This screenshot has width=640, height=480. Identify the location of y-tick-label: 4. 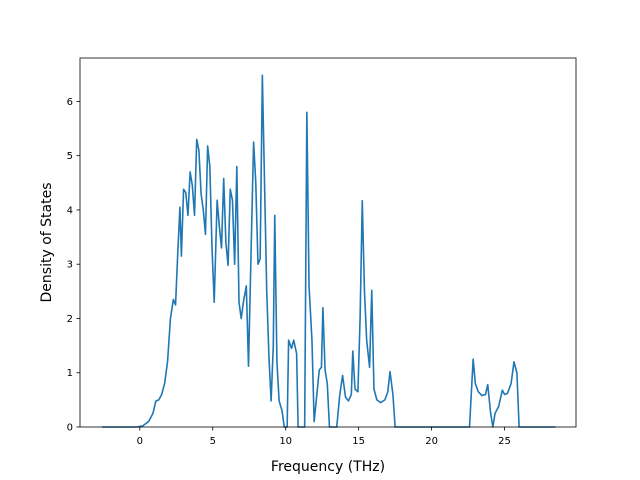
(70, 210).